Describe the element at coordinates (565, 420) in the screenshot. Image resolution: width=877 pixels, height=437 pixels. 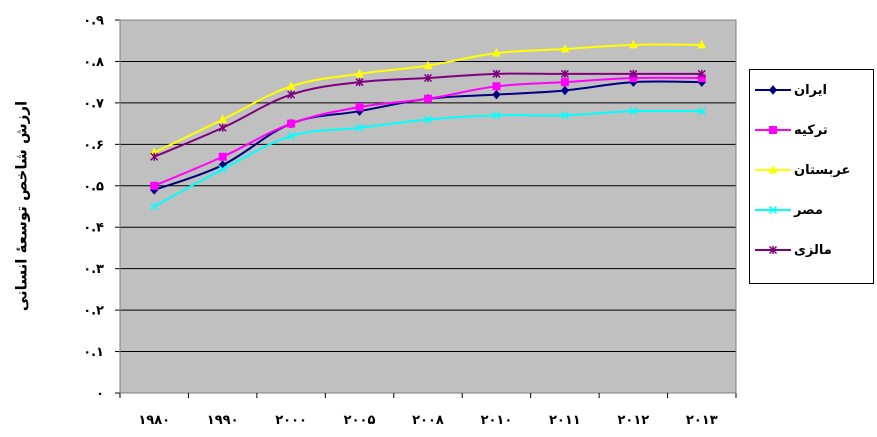
I see `x-tick-label: ۲۰۱۱` at that location.